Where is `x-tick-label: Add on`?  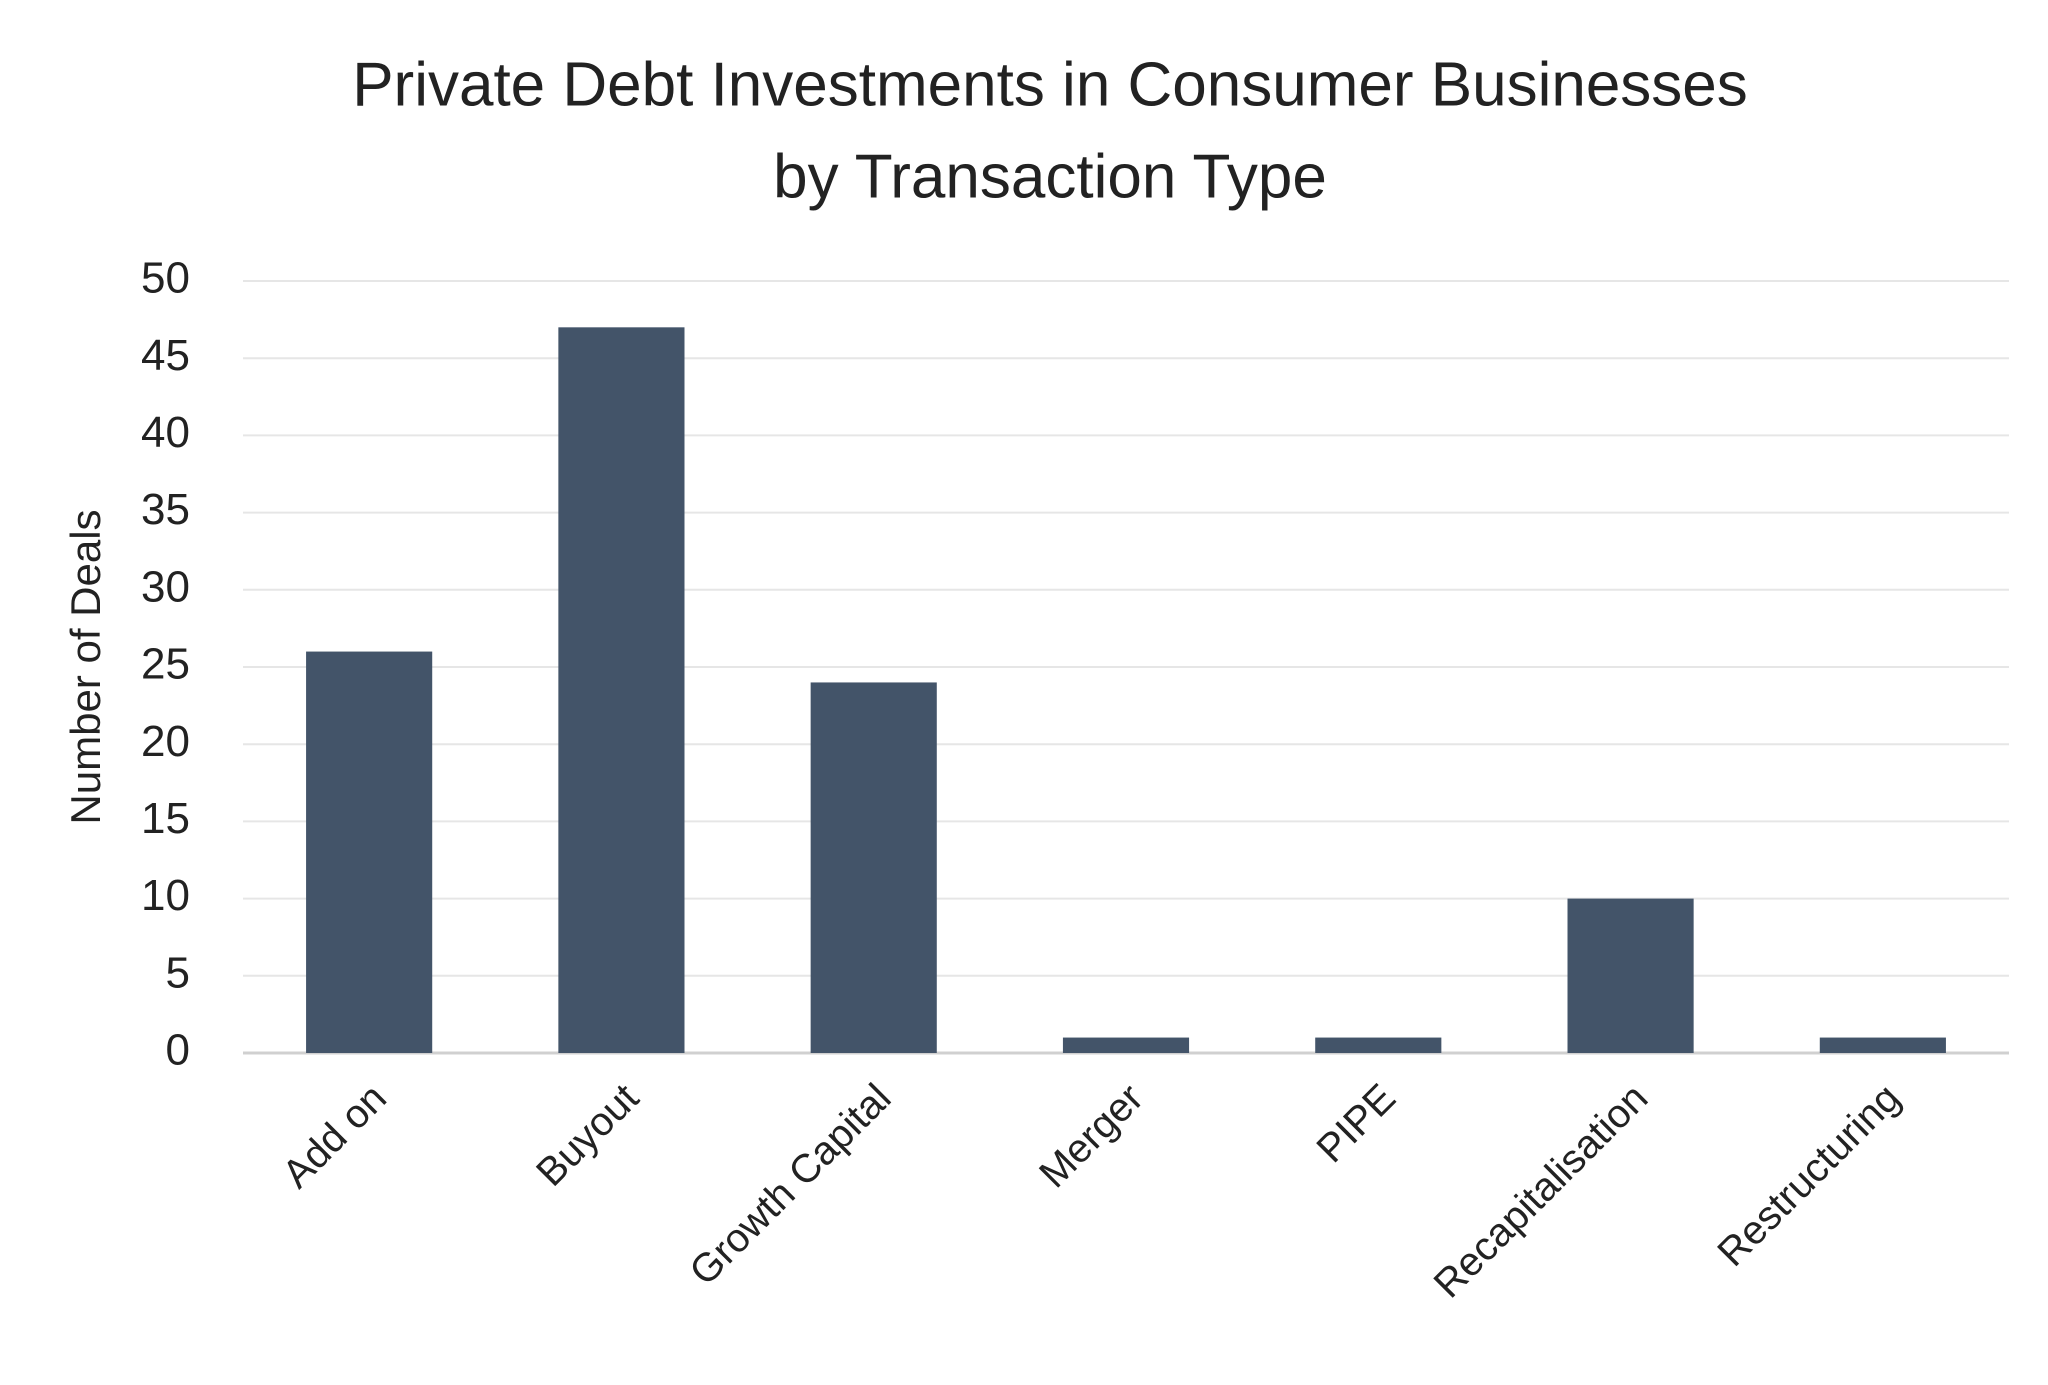 x-tick-label: Add on is located at coordinates (334, 1136).